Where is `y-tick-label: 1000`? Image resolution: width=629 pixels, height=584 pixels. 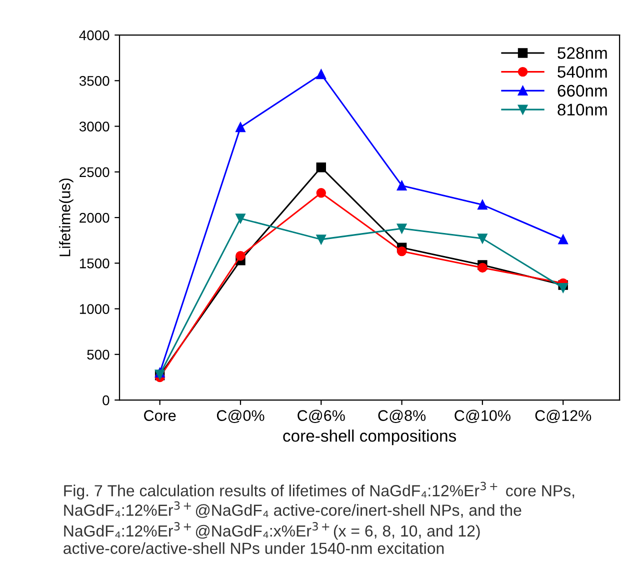 y-tick-label: 1000 is located at coordinates (95, 309).